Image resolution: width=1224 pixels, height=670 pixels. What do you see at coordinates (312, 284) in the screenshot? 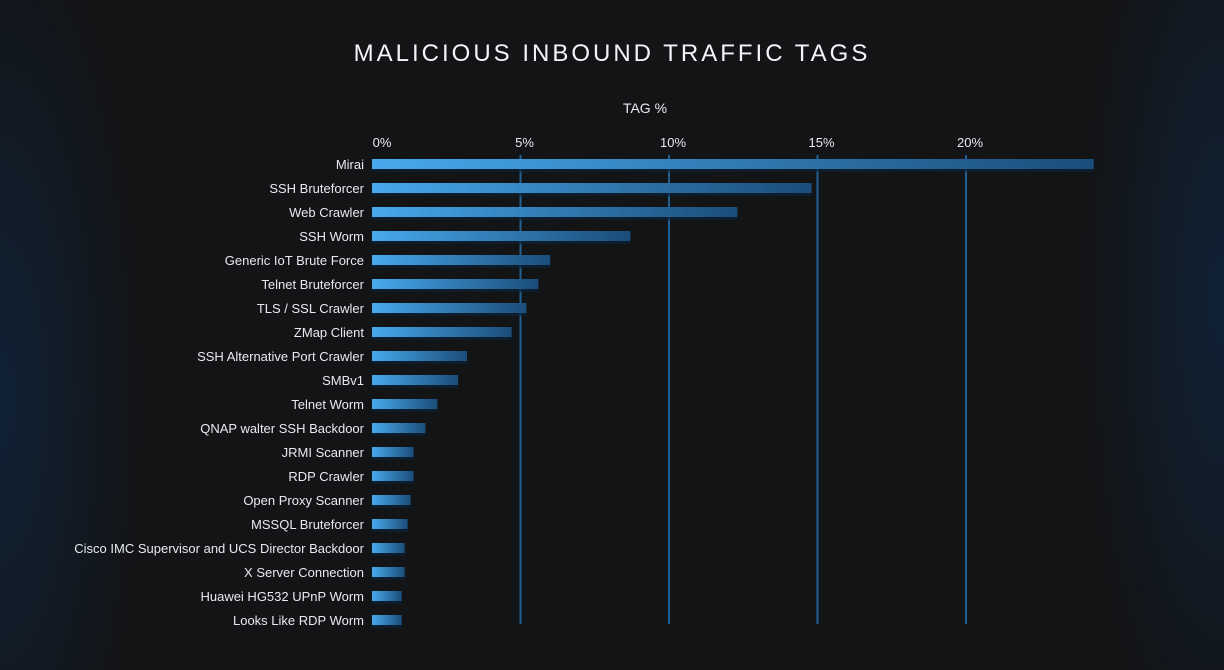
I see `category-label: Telnet Bruteforcer` at bounding box center [312, 284].